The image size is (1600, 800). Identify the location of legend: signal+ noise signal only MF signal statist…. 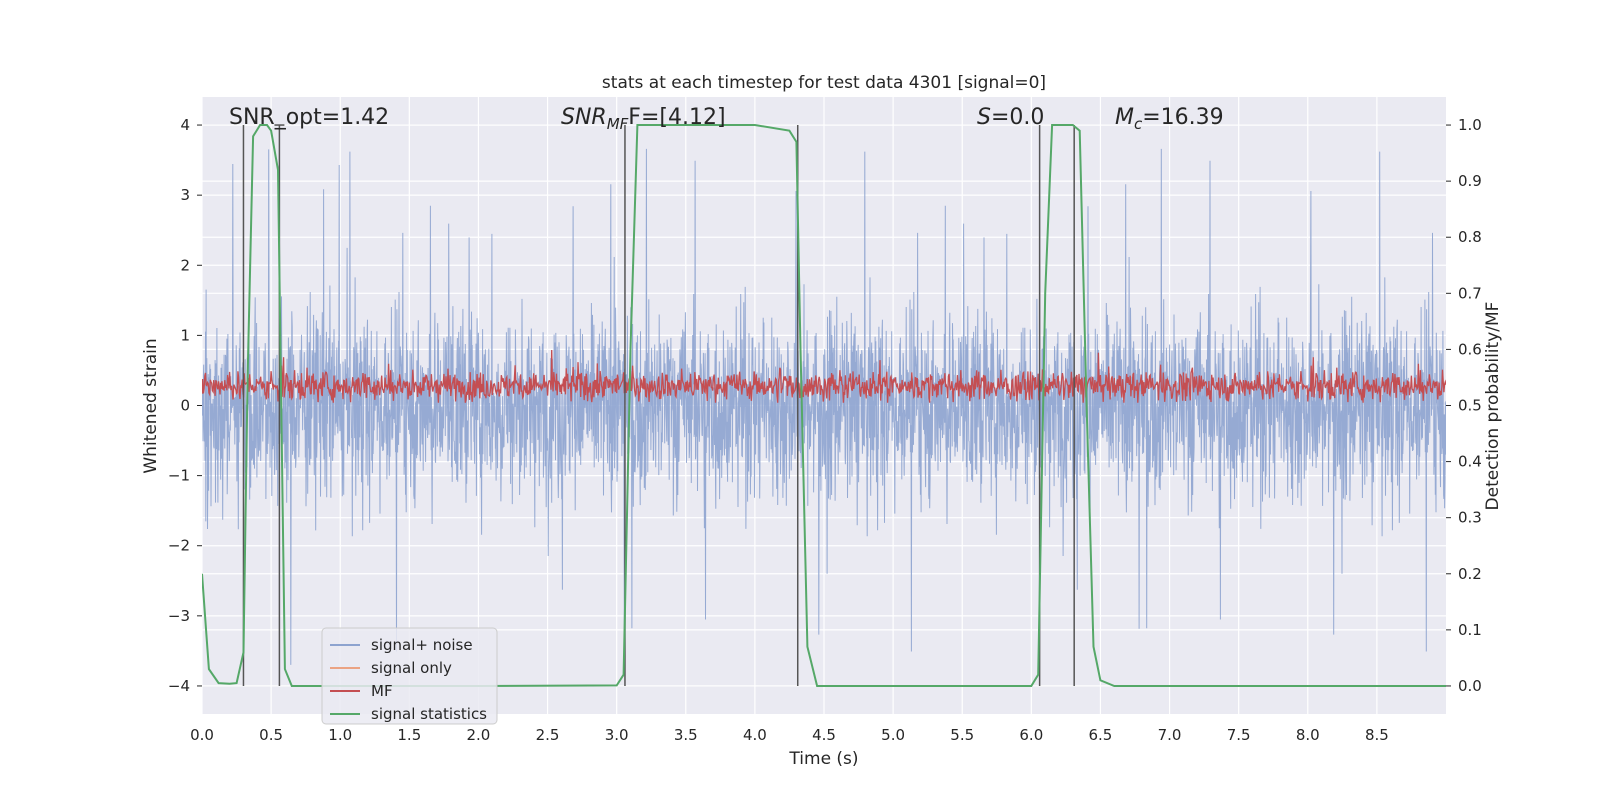
(409, 676).